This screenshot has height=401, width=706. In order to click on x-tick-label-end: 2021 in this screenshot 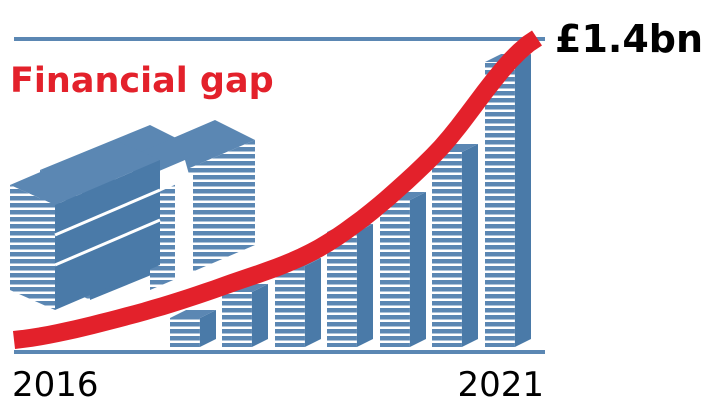, I will do `click(500, 383)`.